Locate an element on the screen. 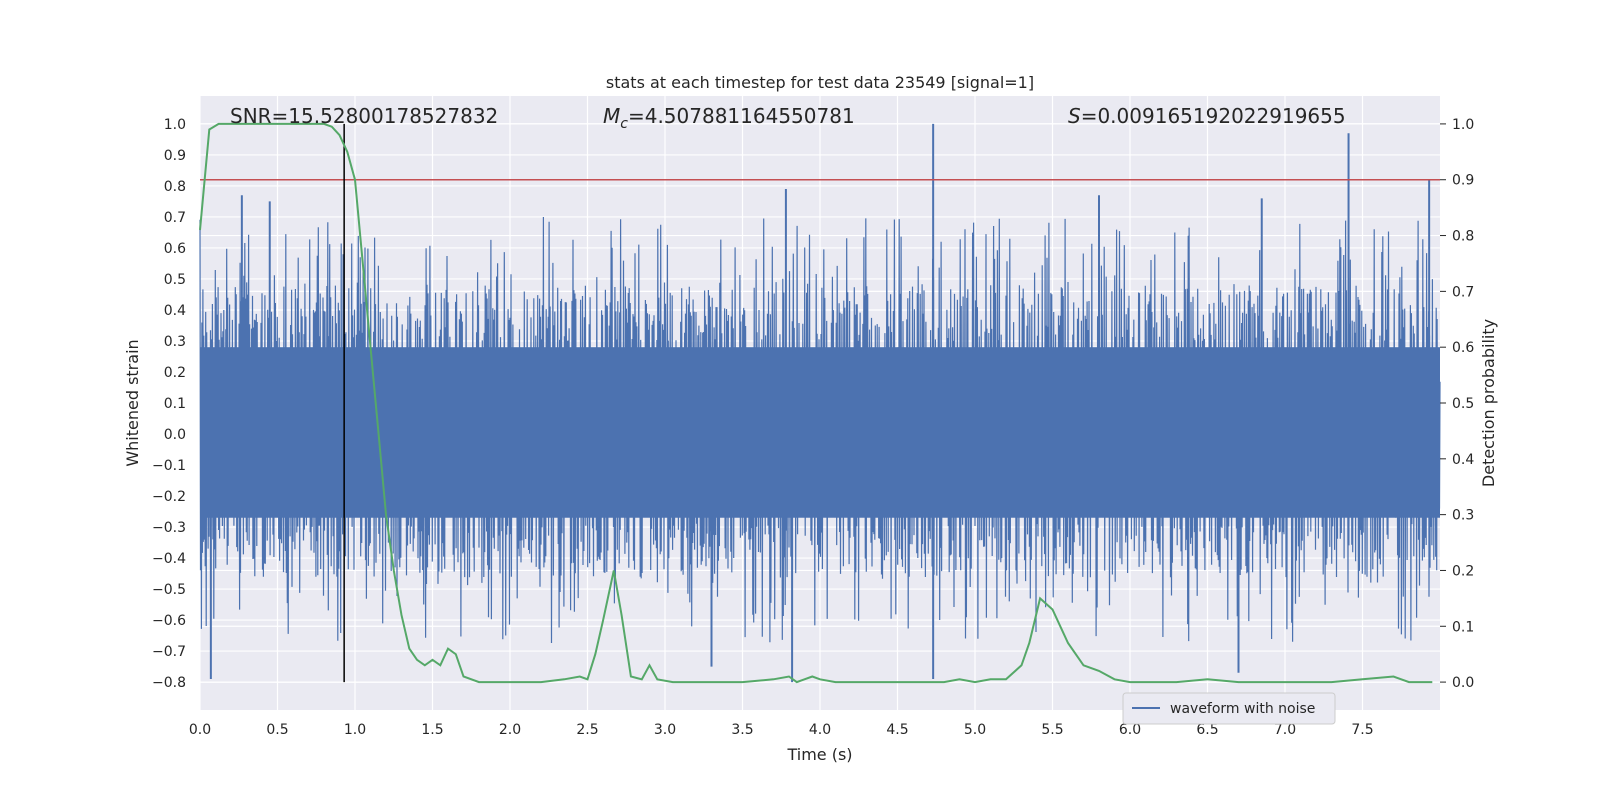 This screenshot has width=1600, height=800. s-symbol: S is located at coordinates (1074, 116).